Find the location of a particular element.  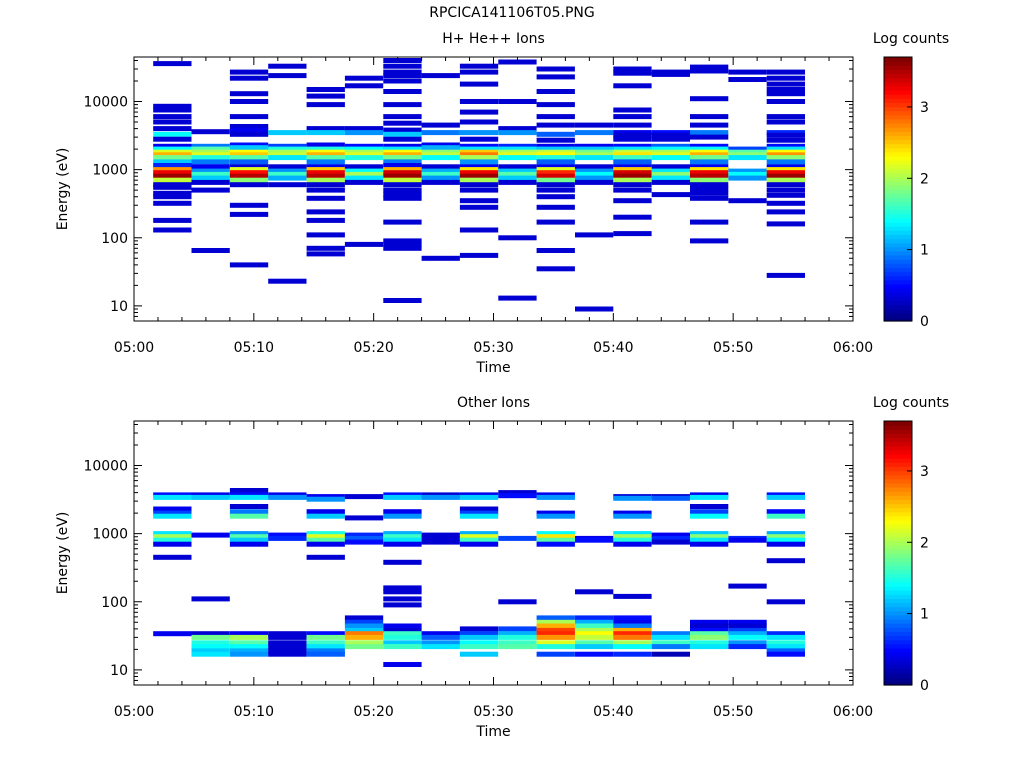

colorbar-frame is located at coordinates (898, 553).